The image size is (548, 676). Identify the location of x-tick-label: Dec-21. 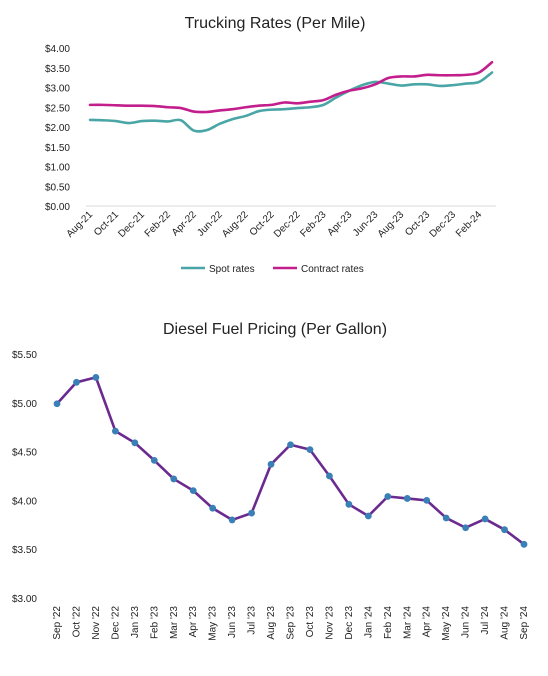
(131, 224).